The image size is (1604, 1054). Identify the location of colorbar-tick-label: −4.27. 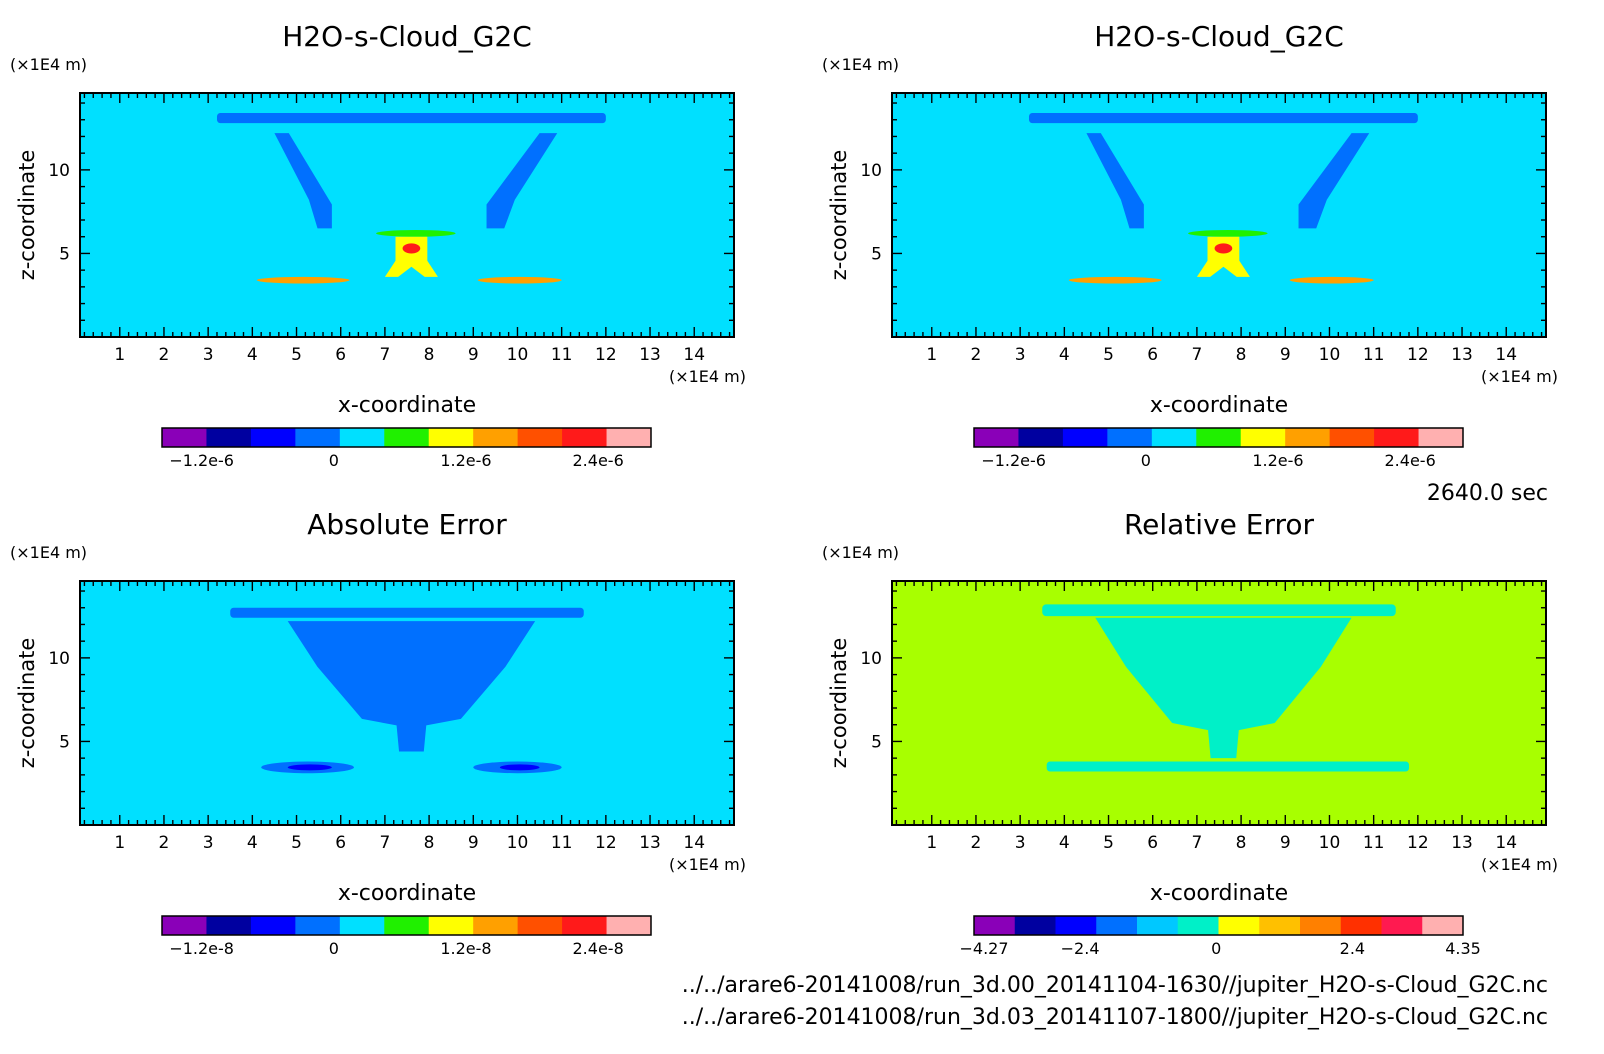
(983, 948).